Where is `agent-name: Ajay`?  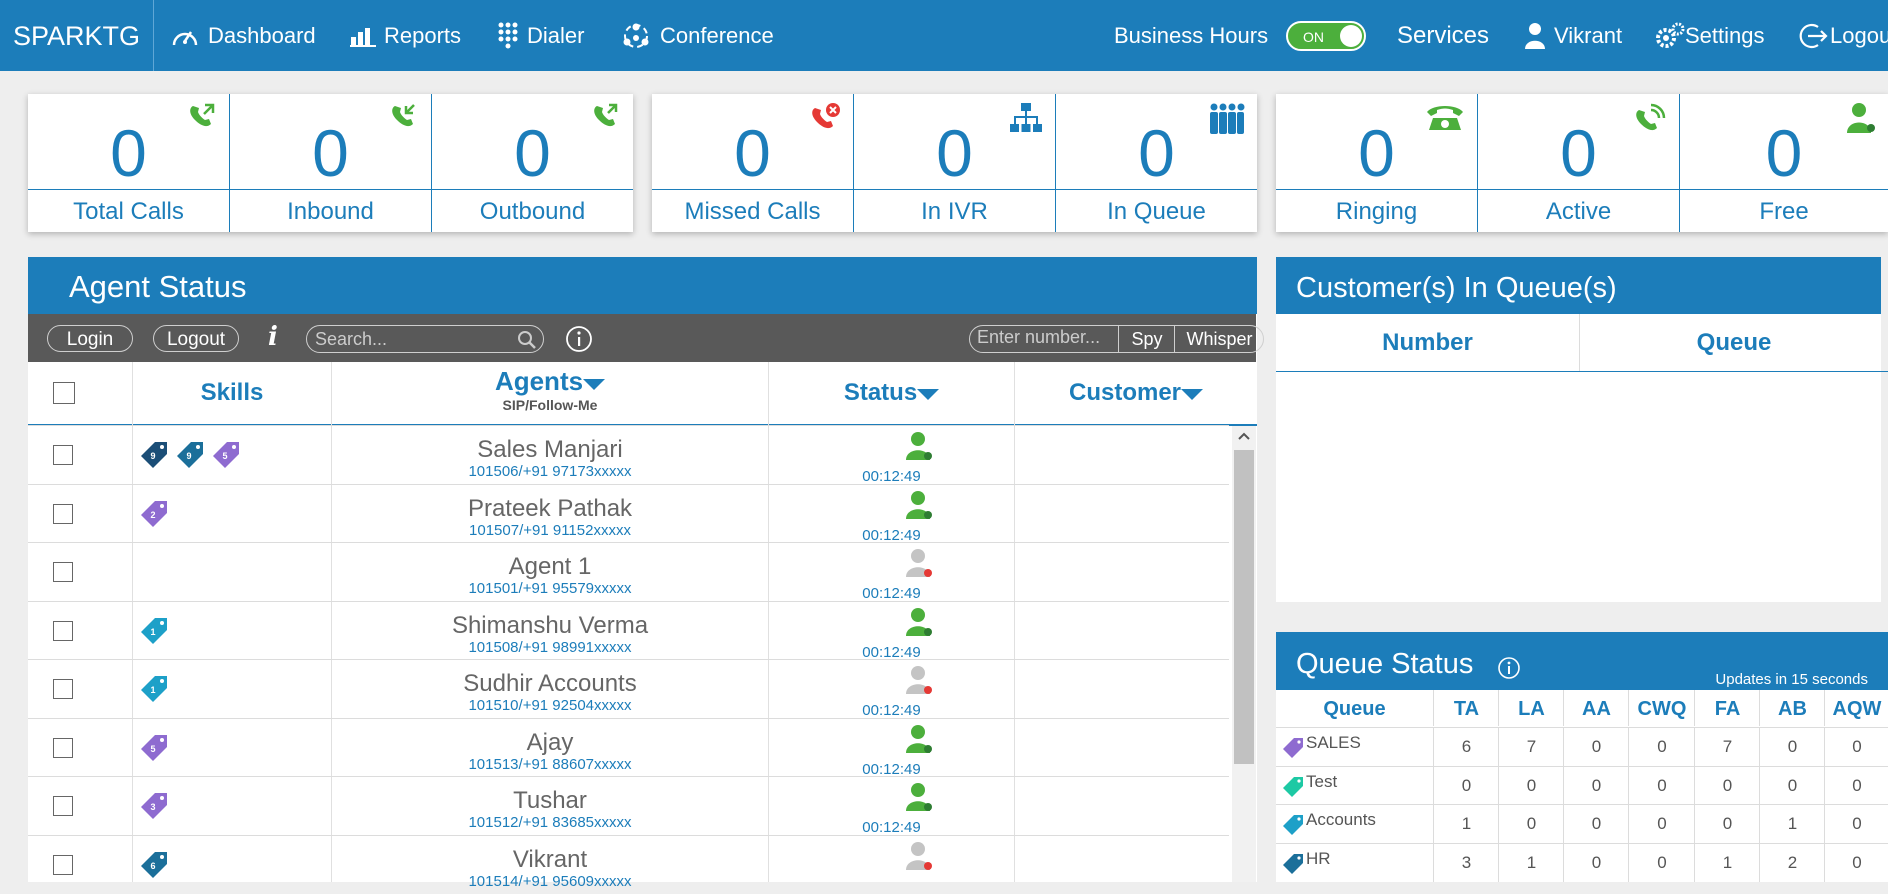 agent-name: Ajay is located at coordinates (550, 742).